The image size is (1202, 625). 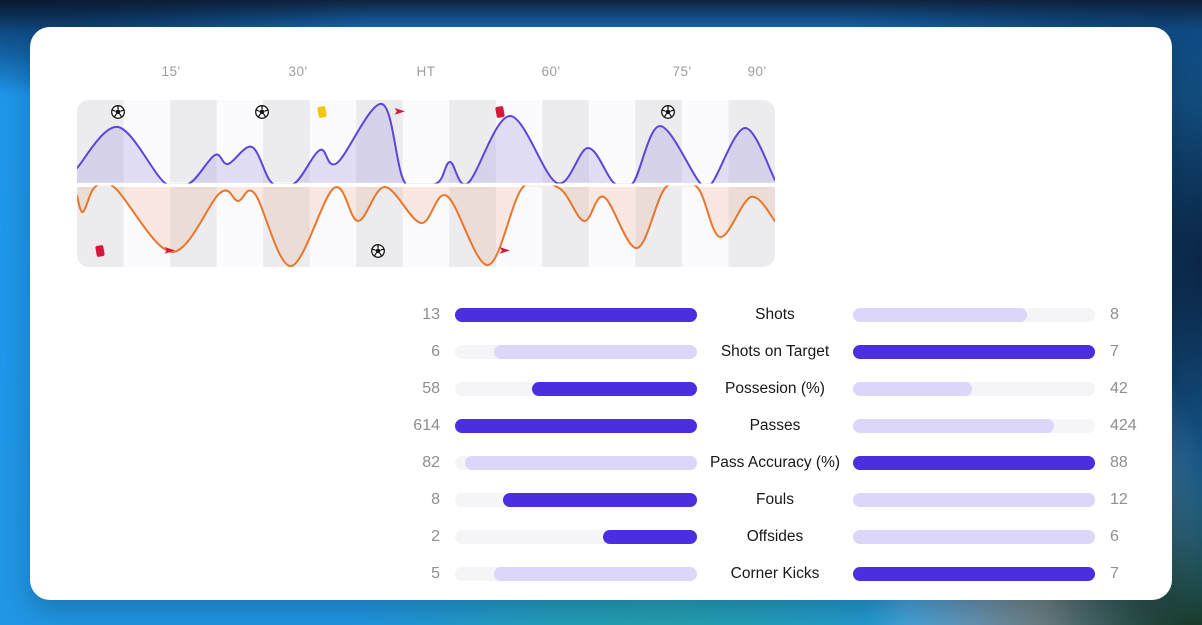 I want to click on stat-label: Shots on Target, so click(x=775, y=351).